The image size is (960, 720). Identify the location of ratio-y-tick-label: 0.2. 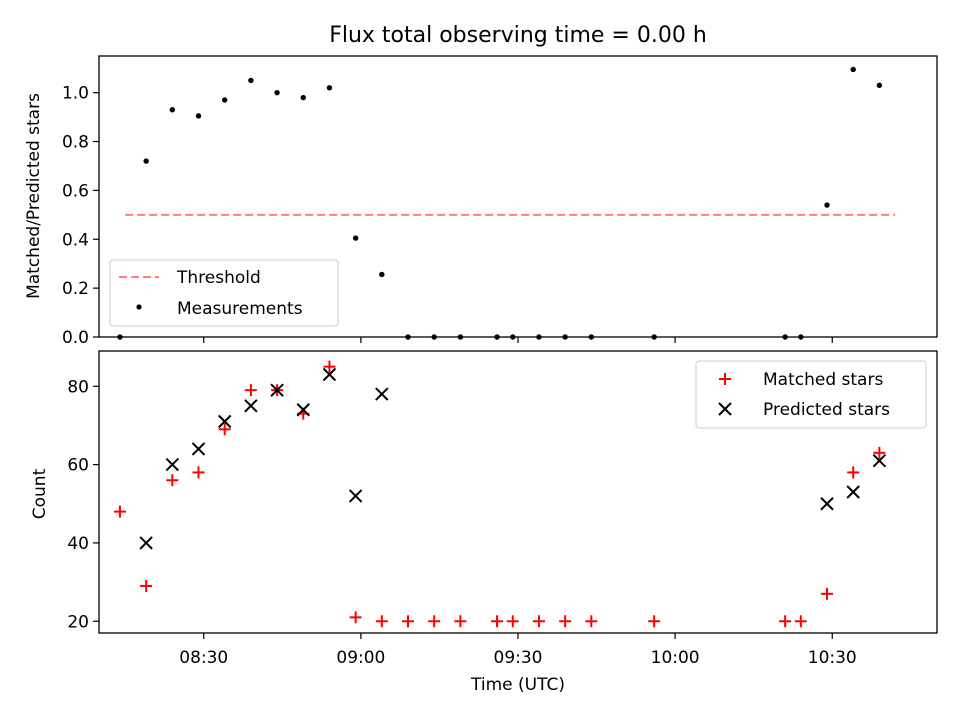
(75, 289).